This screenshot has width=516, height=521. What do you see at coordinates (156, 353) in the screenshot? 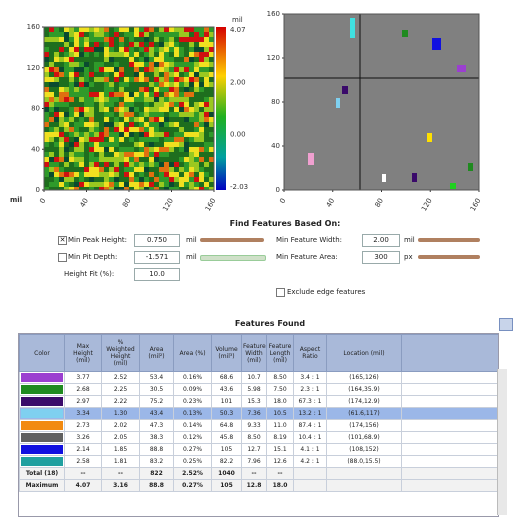
I see `column-header: Area (mil²)` at bounding box center [156, 353].